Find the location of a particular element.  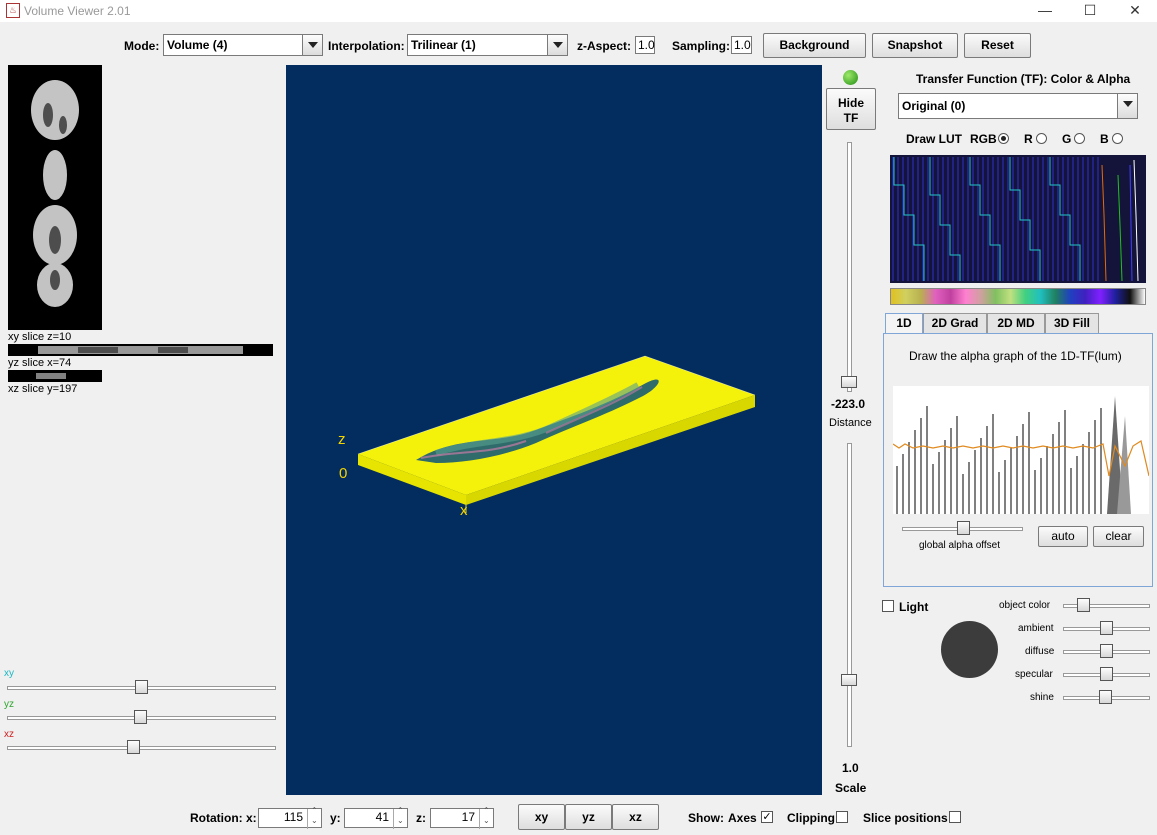

xz-slider-label: xz is located at coordinates (9, 734).